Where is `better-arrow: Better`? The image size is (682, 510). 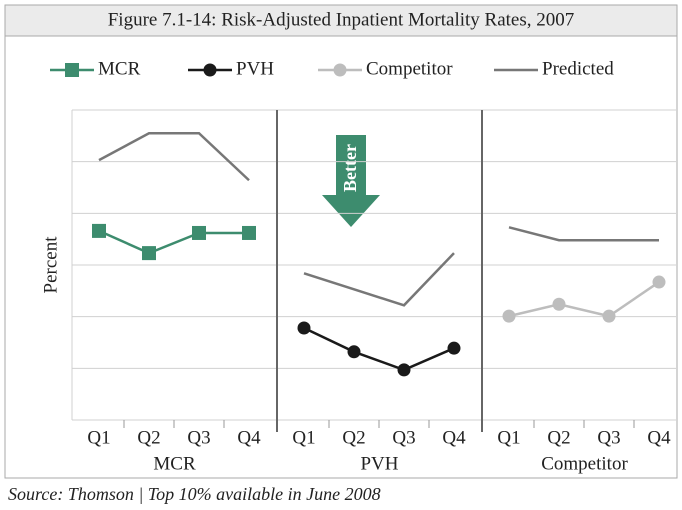
better-arrow: Better is located at coordinates (351, 181).